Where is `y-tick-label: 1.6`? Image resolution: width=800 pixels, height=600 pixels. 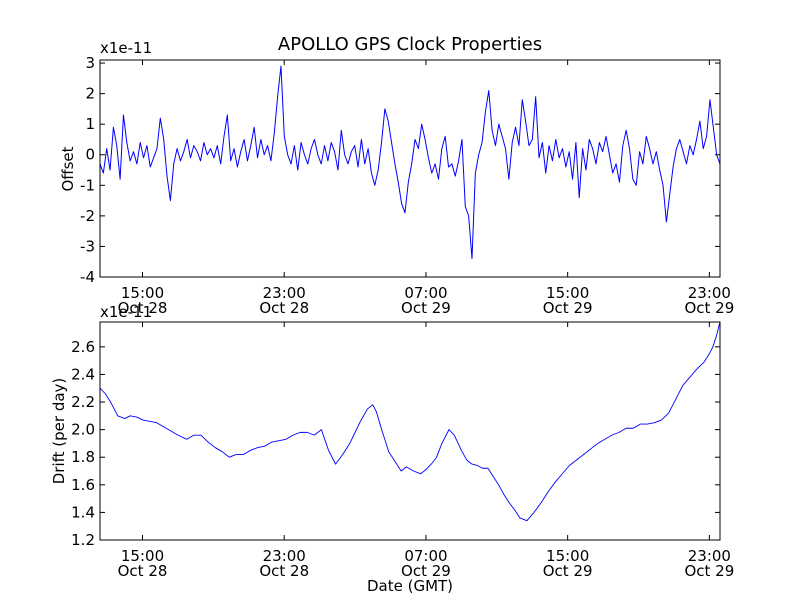 y-tick-label: 1.6 is located at coordinates (83, 485).